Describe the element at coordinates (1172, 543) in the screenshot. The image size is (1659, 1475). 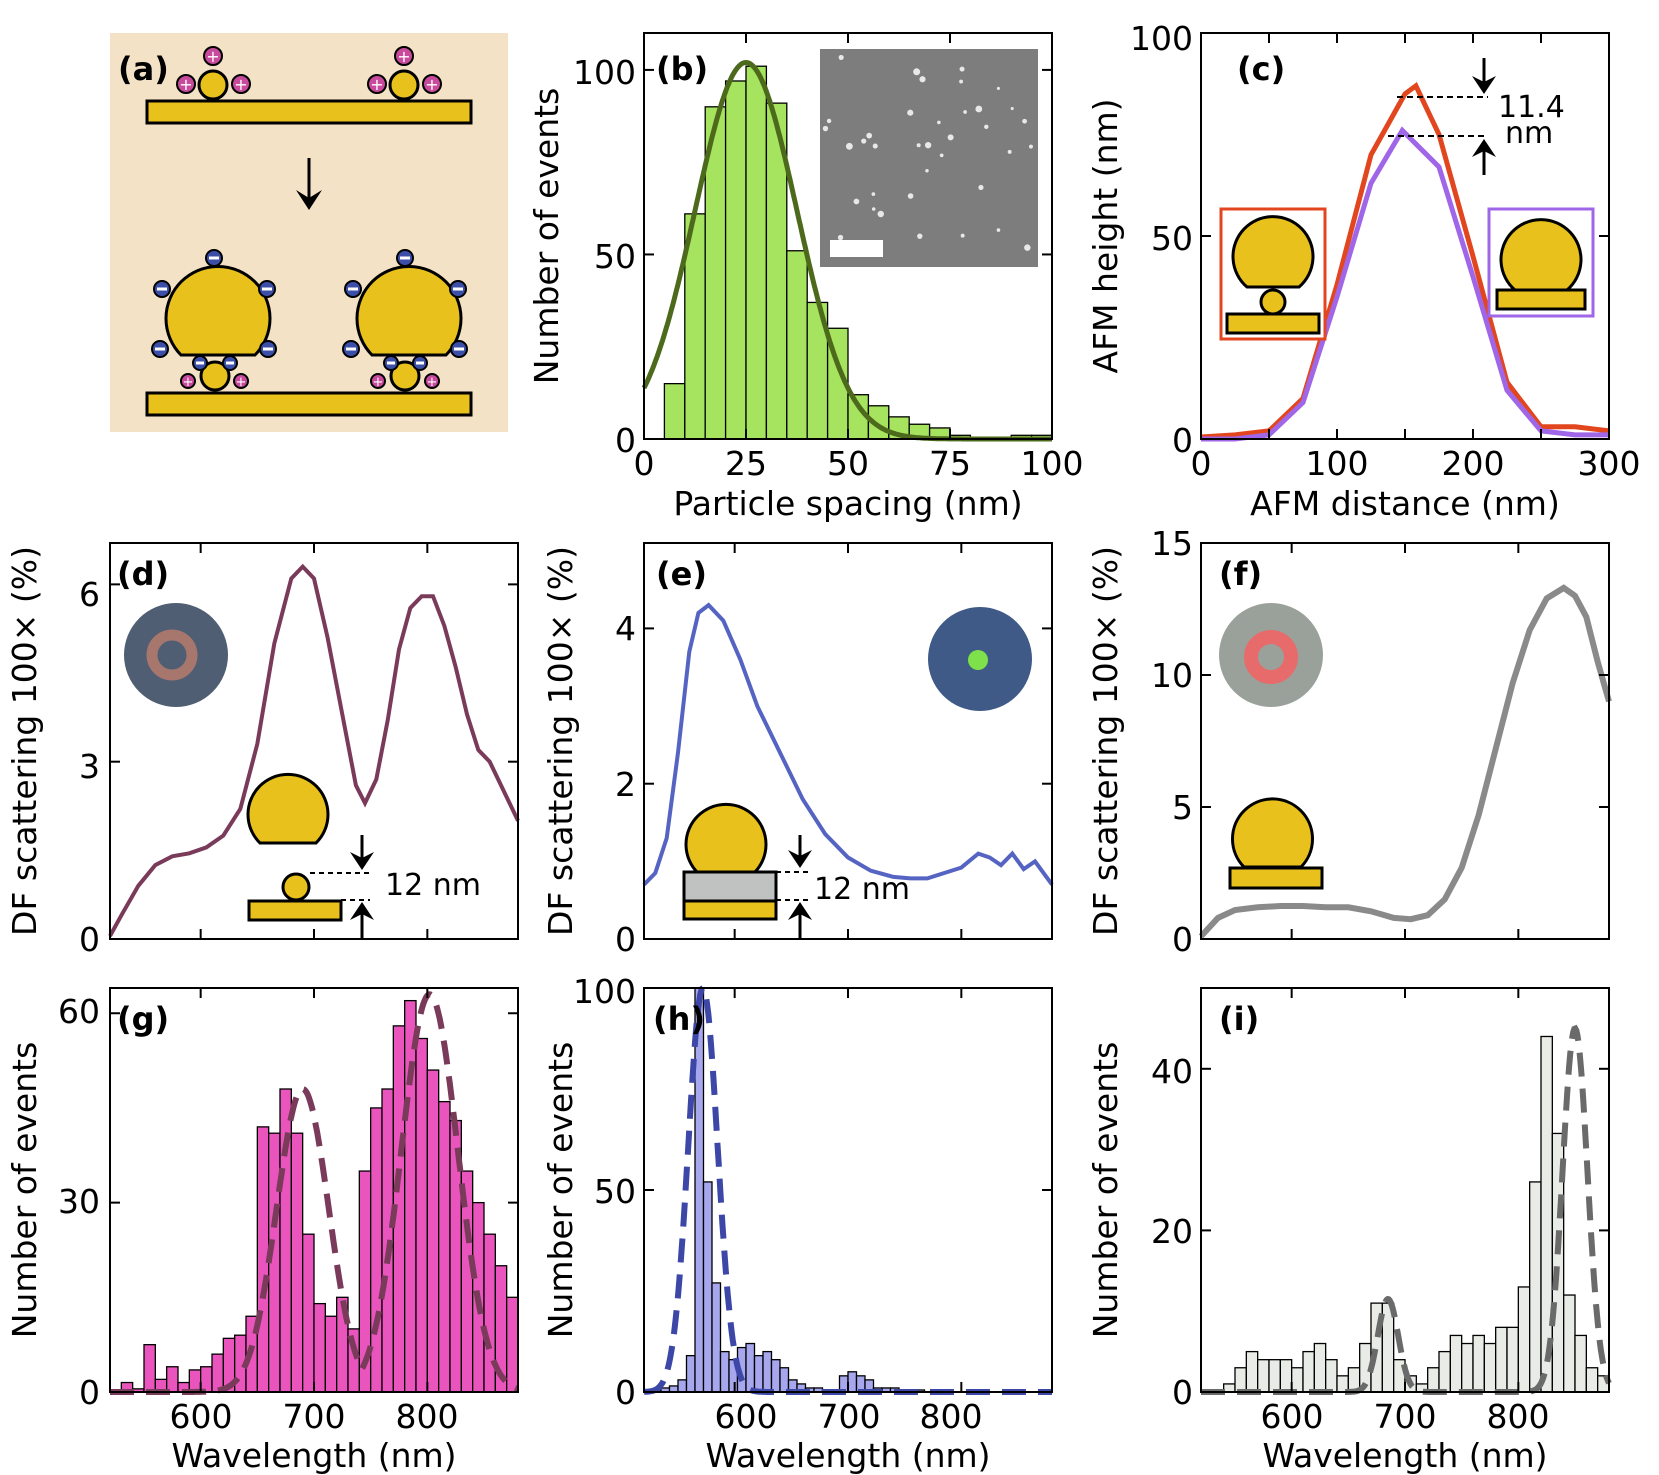
I see `panel-f-ytick: 15` at that location.